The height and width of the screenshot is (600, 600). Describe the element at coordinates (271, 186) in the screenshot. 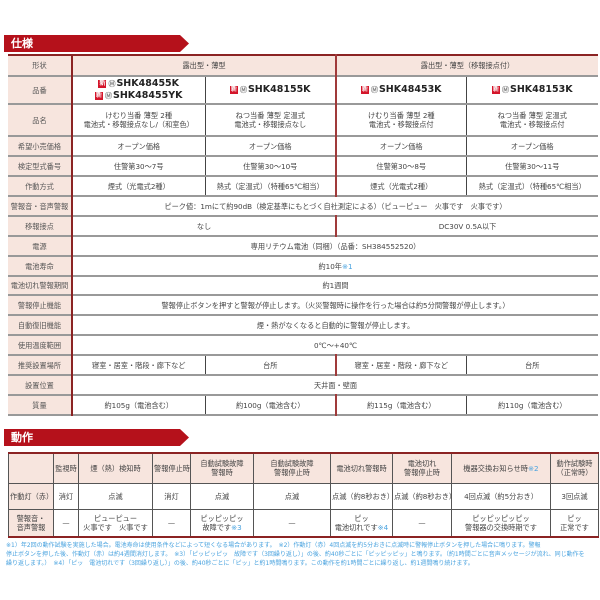

I see `spec-cell: 熱式（定温式）（特種65℃相当）` at that location.